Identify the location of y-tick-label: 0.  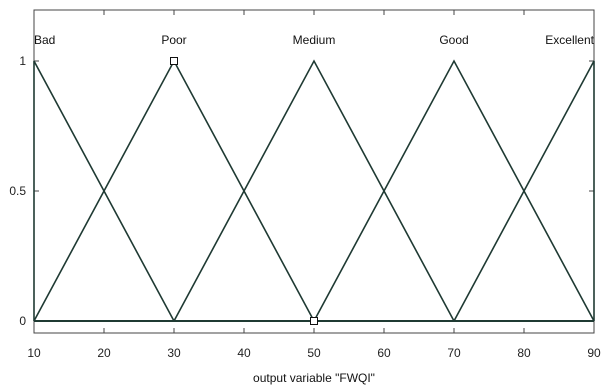
(22, 321).